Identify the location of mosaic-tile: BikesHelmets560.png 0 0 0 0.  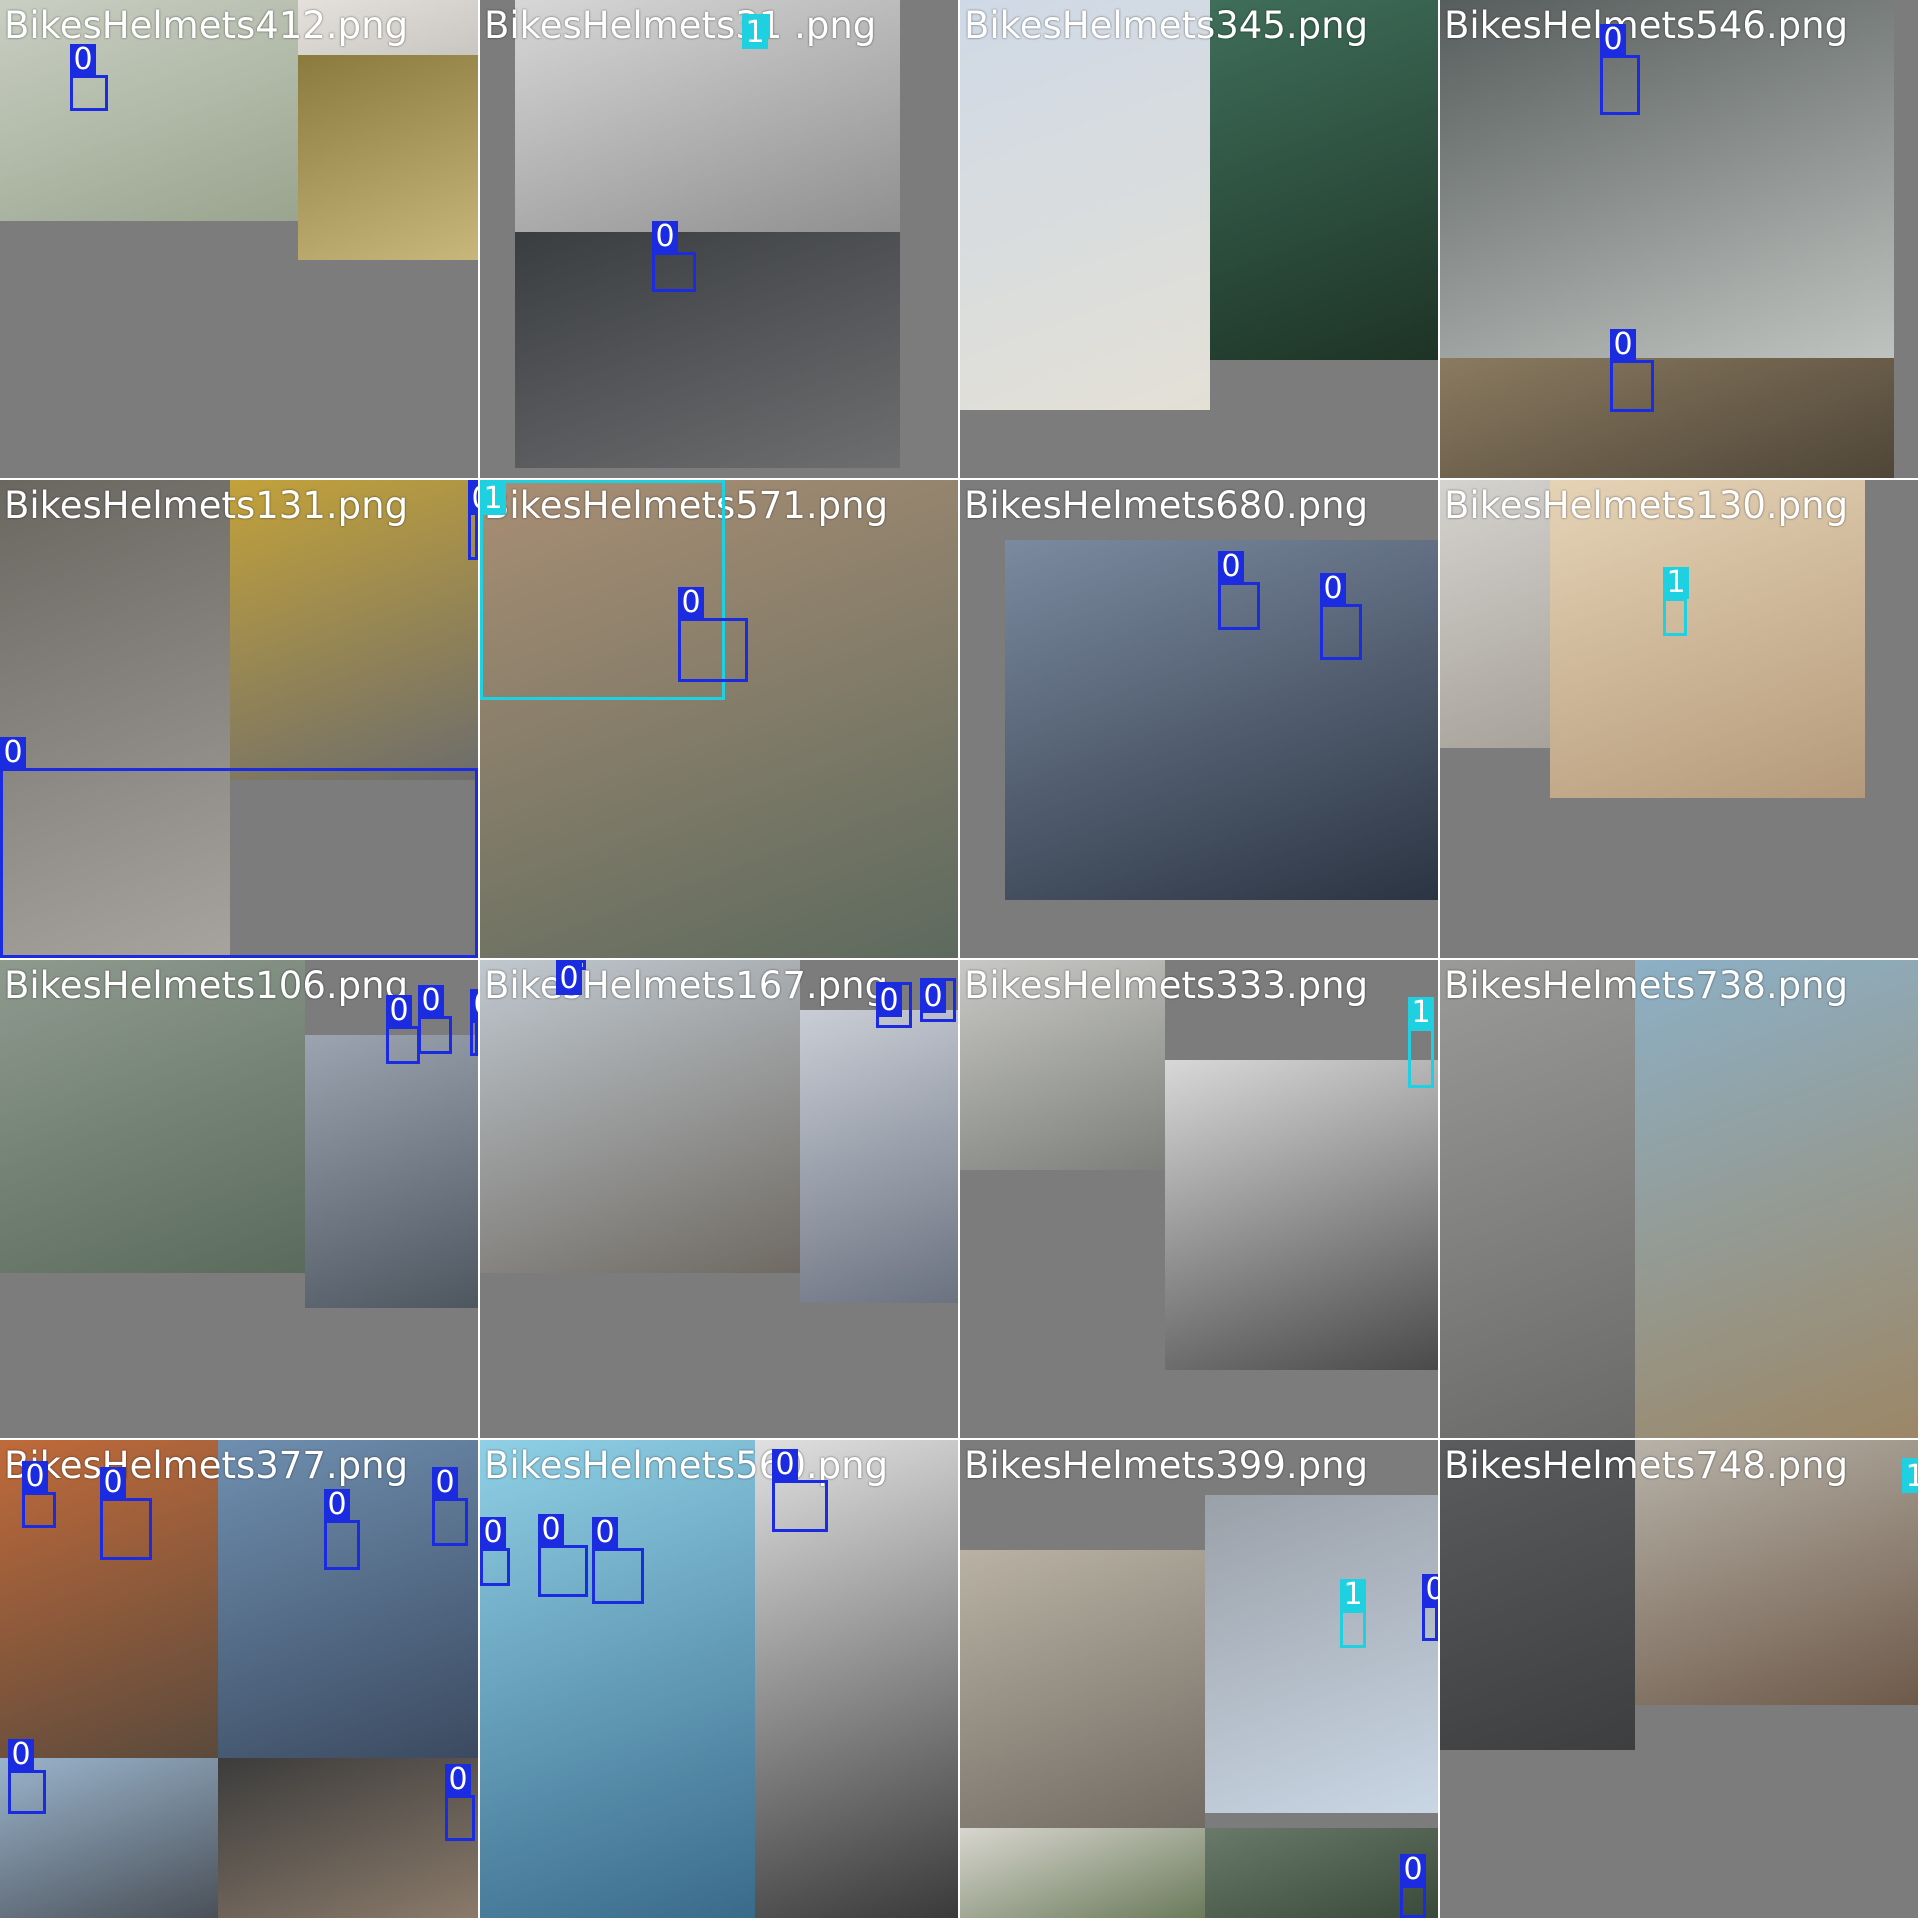
(719, 1679).